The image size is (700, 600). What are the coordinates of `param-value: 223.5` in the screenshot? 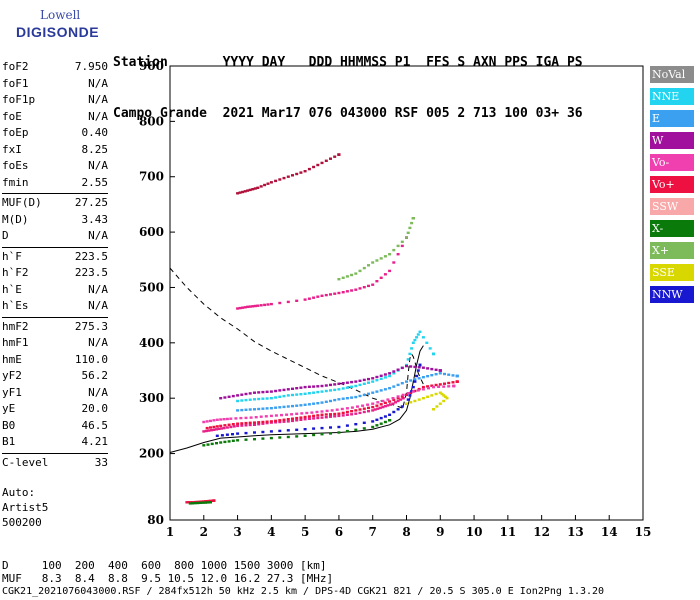 It's located at (91, 256).